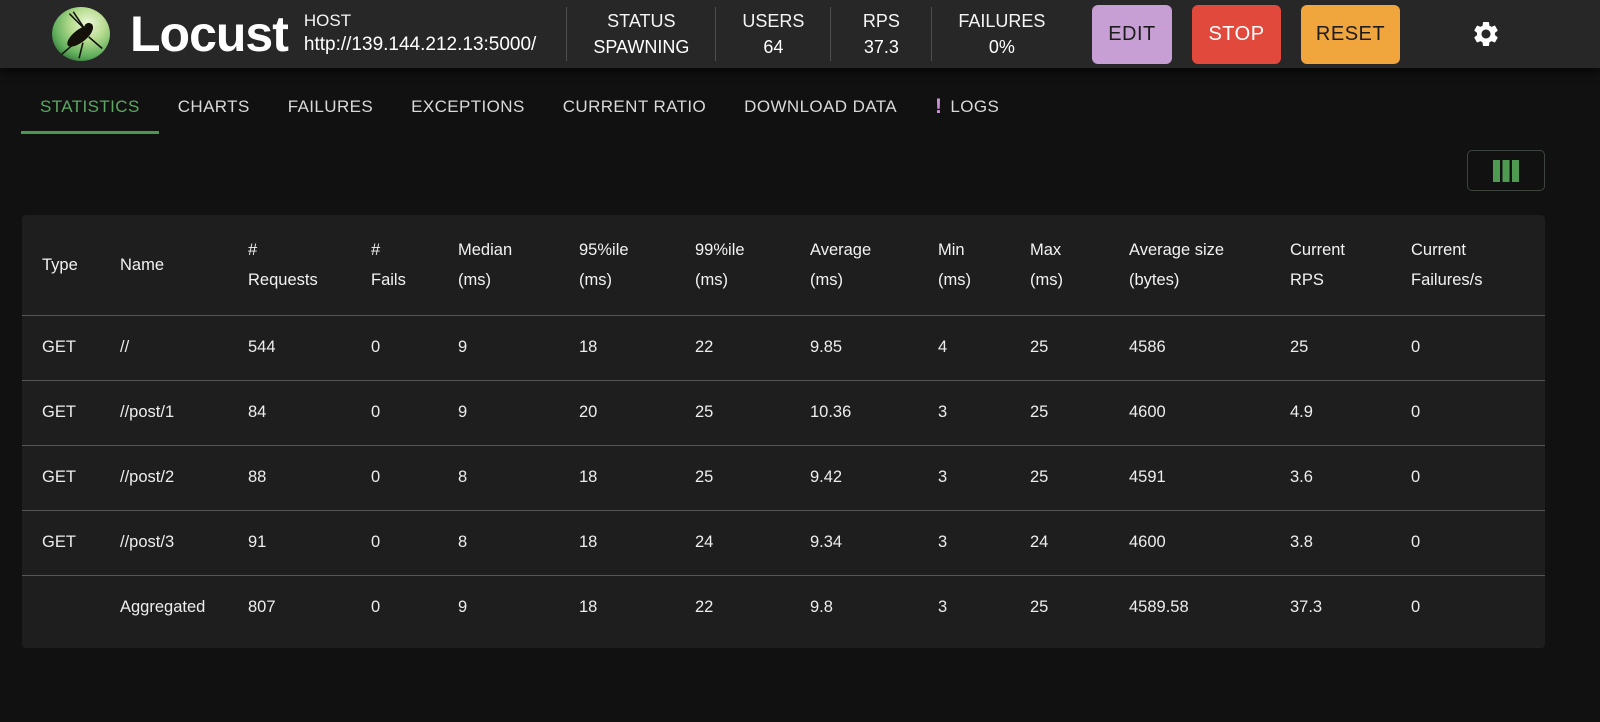 The image size is (1600, 722). Describe the element at coordinates (588, 412) in the screenshot. I see `table-cell: 20` at that location.